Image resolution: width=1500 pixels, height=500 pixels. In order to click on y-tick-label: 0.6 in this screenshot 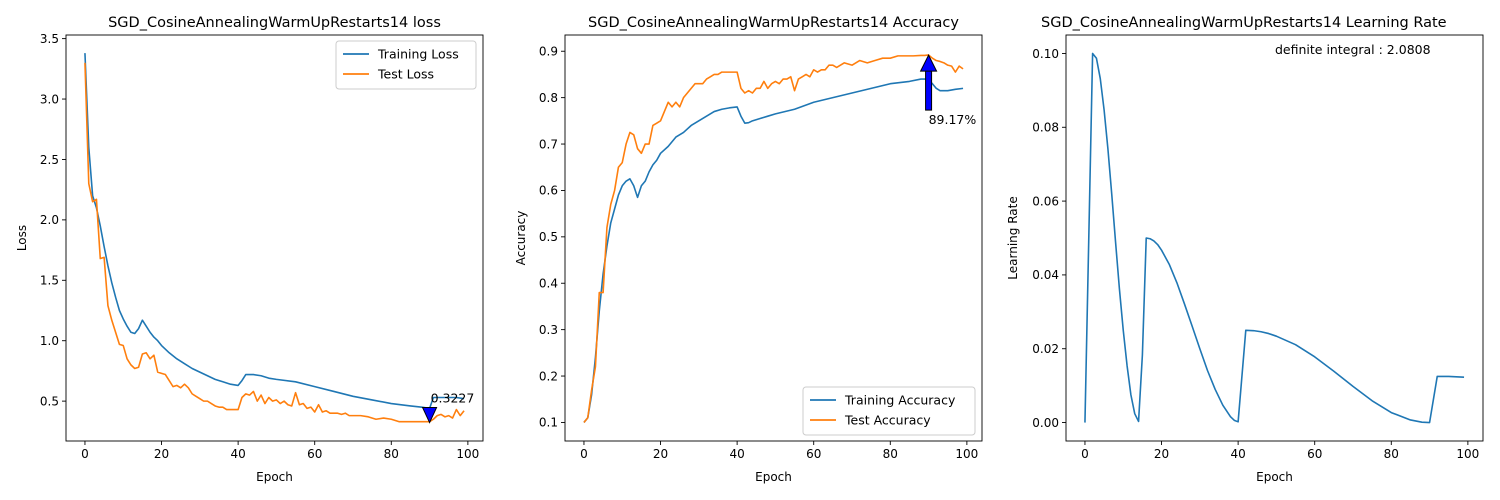, I will do `click(548, 191)`.